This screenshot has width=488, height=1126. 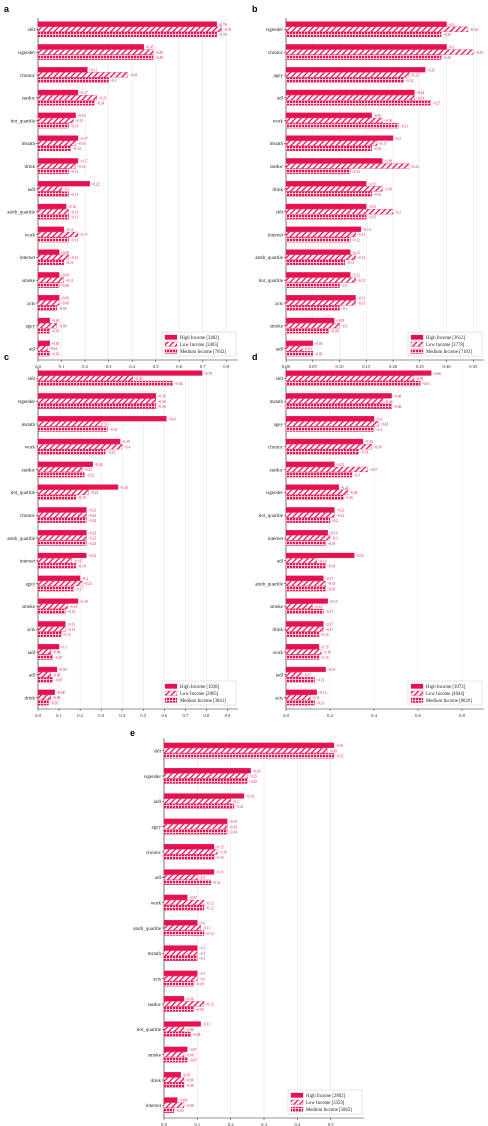 What do you see at coordinates (446, 687) in the screenshot?
I see `legend-entry: High Income [3973]` at bounding box center [446, 687].